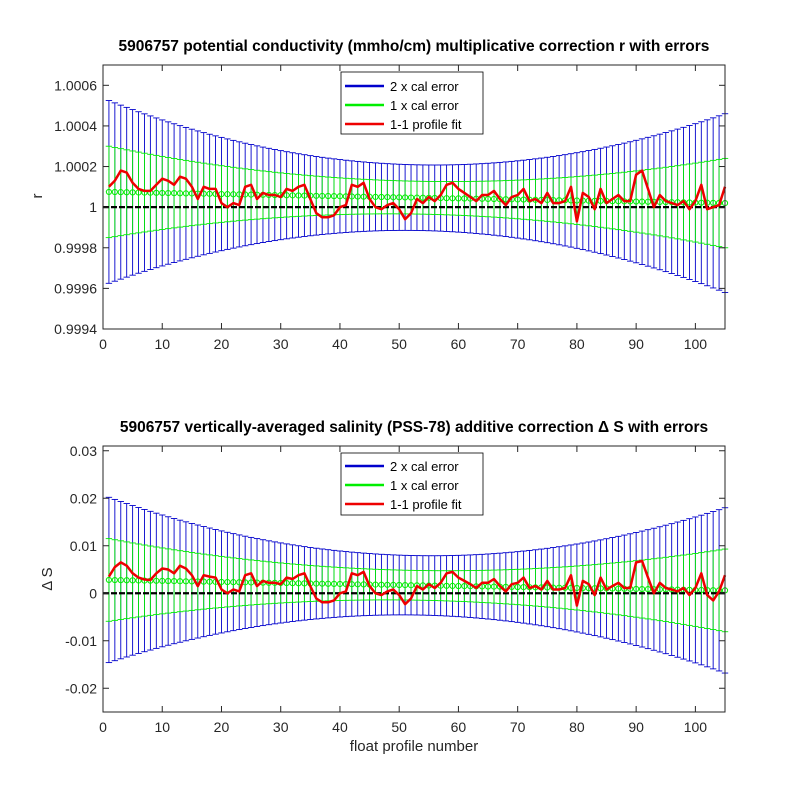 The height and width of the screenshot is (800, 800). I want to click on panel-2-x-tick-label: 80, so click(577, 727).